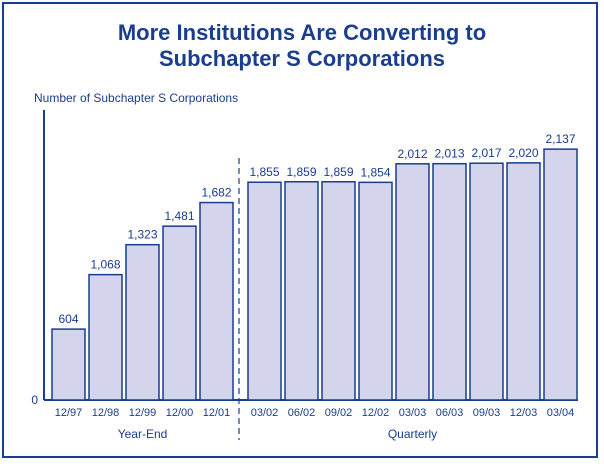  Describe the element at coordinates (561, 413) in the screenshot. I see `x-tick-label: 03/04` at that location.